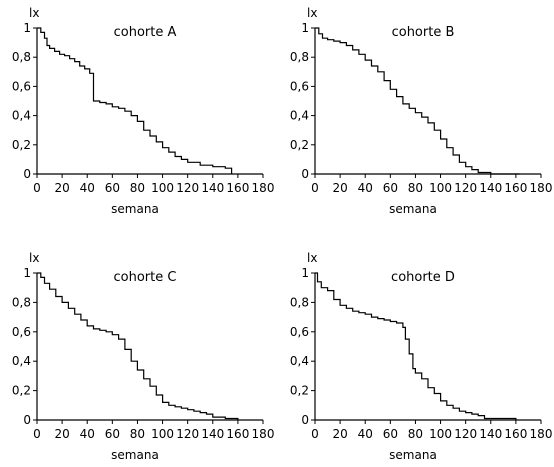 The width and height of the screenshot is (554, 467). Describe the element at coordinates (365, 188) in the screenshot. I see `panel-2-x-tick-label: 40` at that location.